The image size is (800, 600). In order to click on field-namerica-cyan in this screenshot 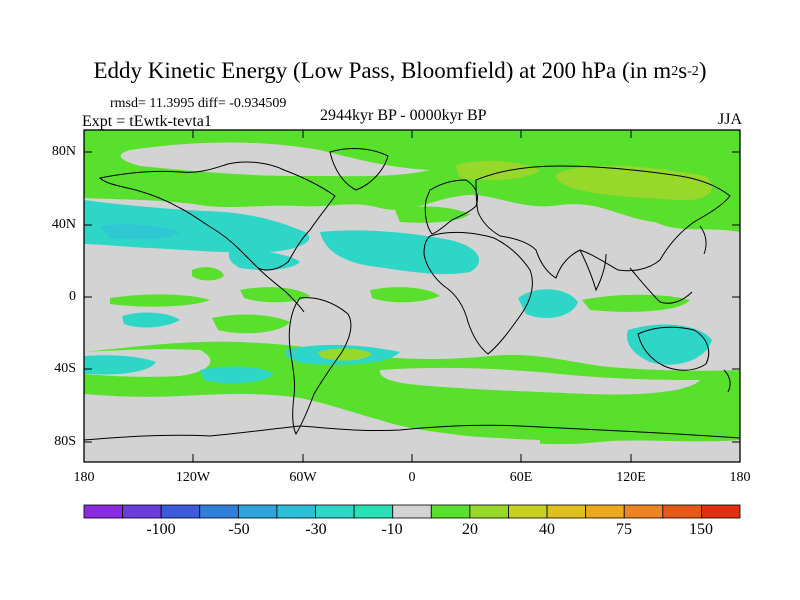, I will do `click(264, 259)`.